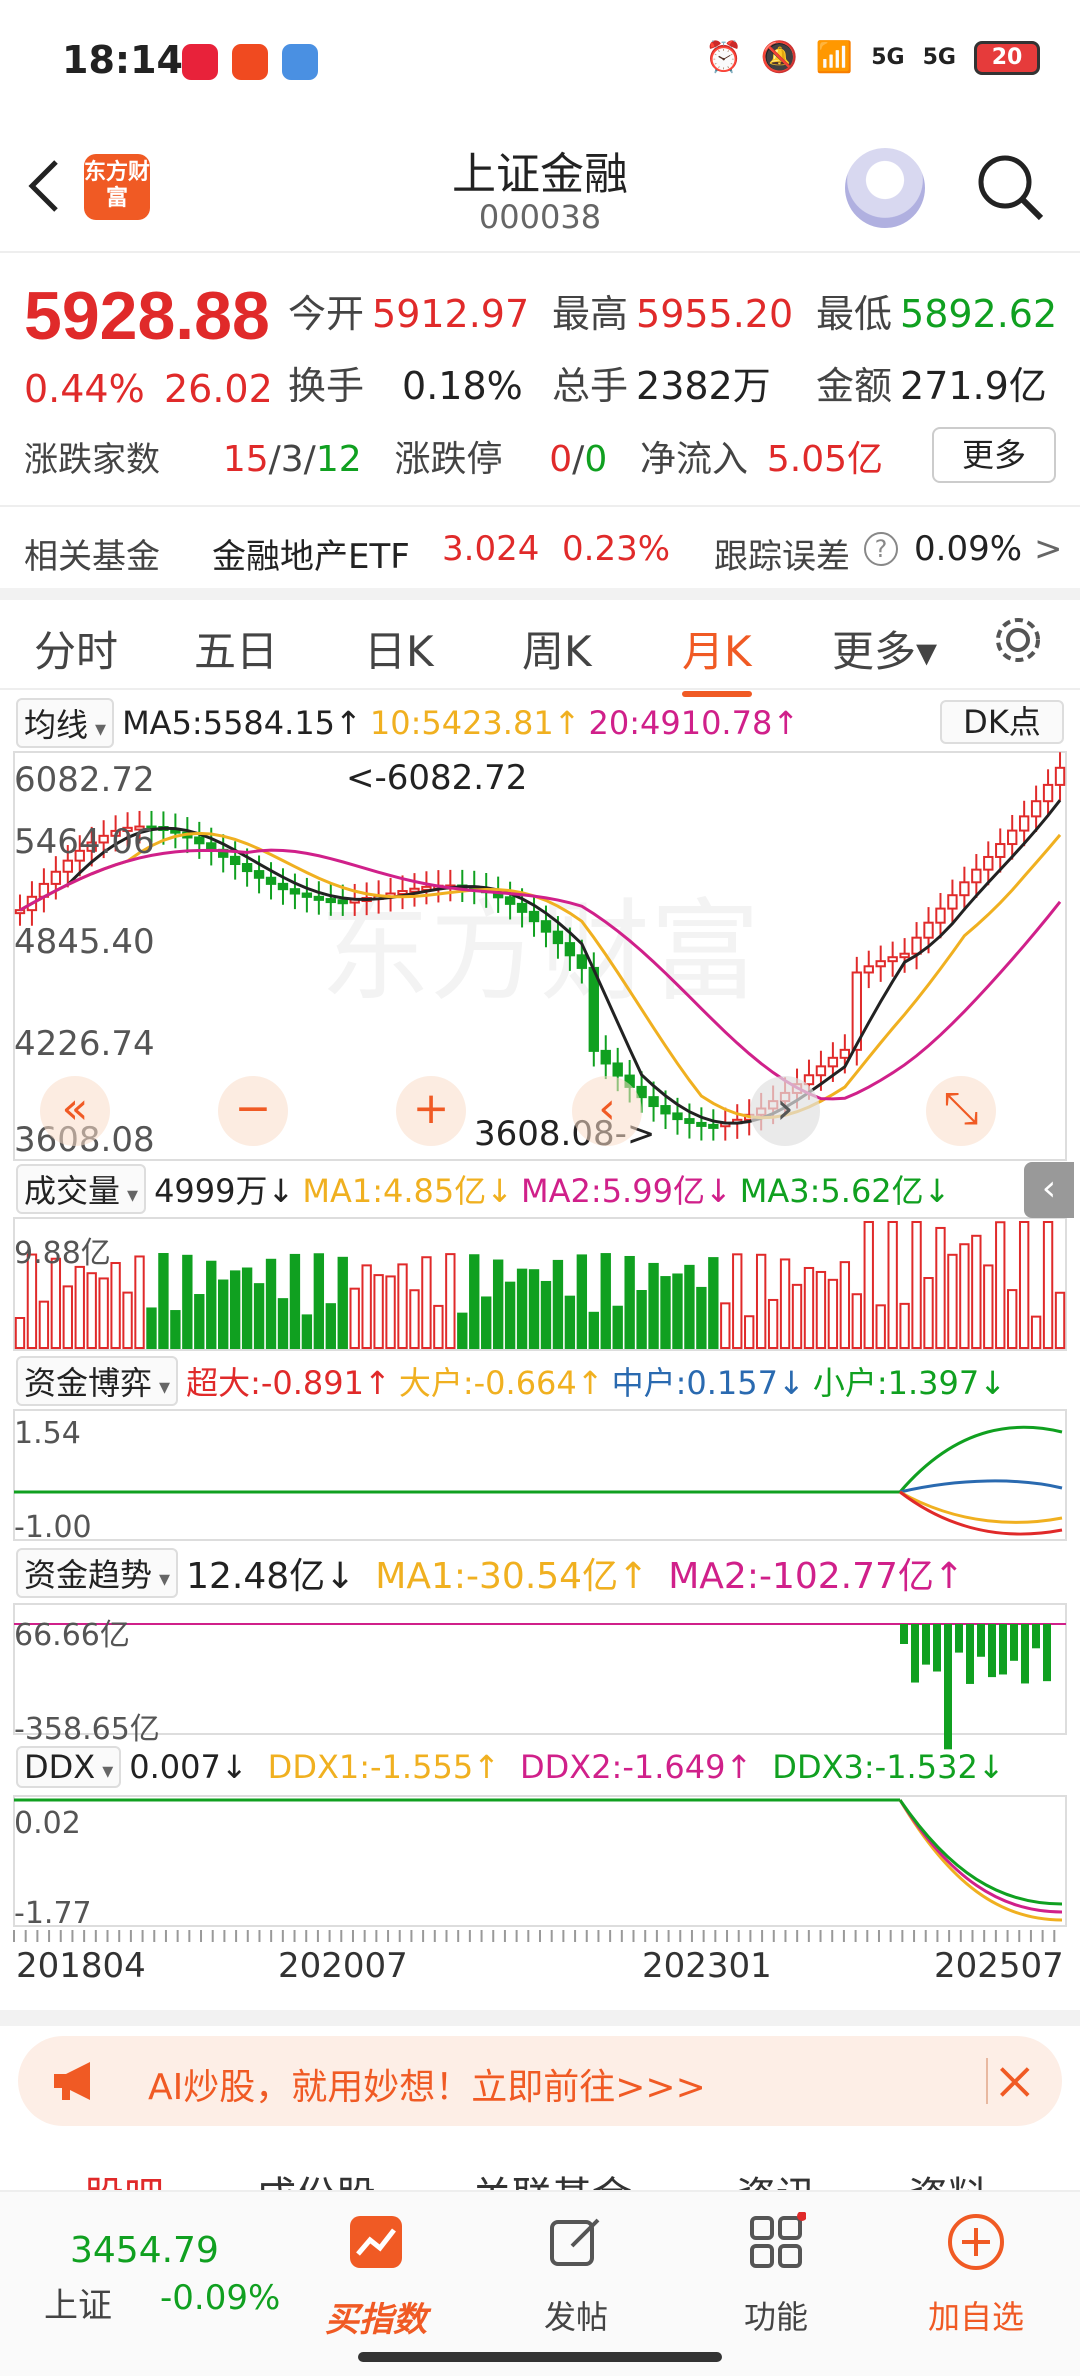  Describe the element at coordinates (218, 389) in the screenshot. I see `change-value: 26.02` at that location.